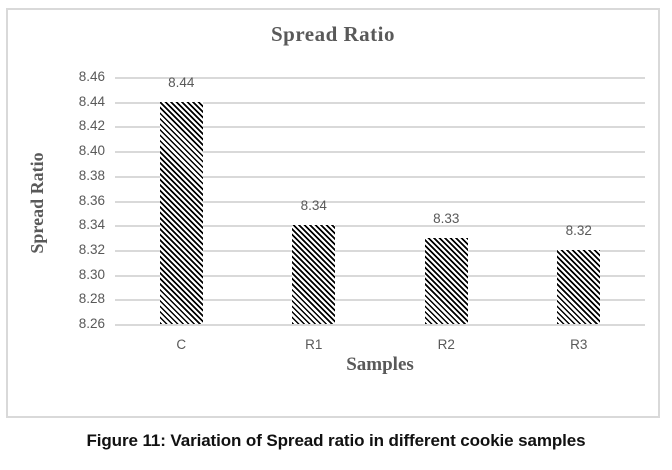 The width and height of the screenshot is (672, 470). What do you see at coordinates (91, 249) in the screenshot?
I see `y-tick-label: 8.32` at bounding box center [91, 249].